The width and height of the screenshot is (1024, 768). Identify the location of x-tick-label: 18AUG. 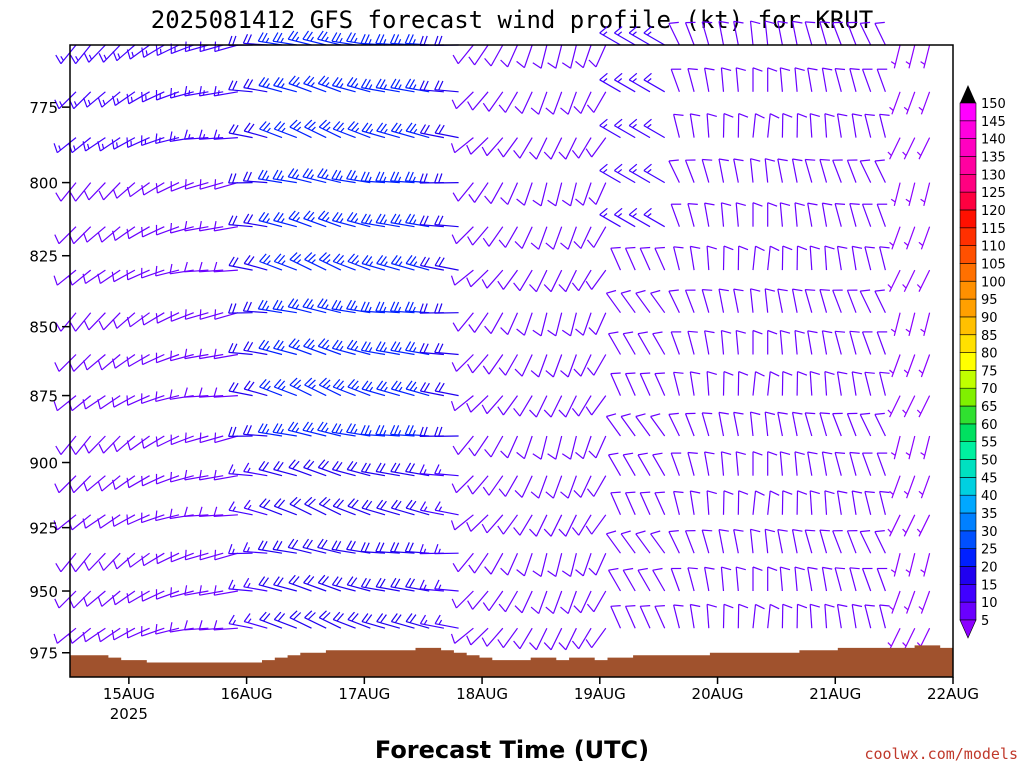
(482, 694).